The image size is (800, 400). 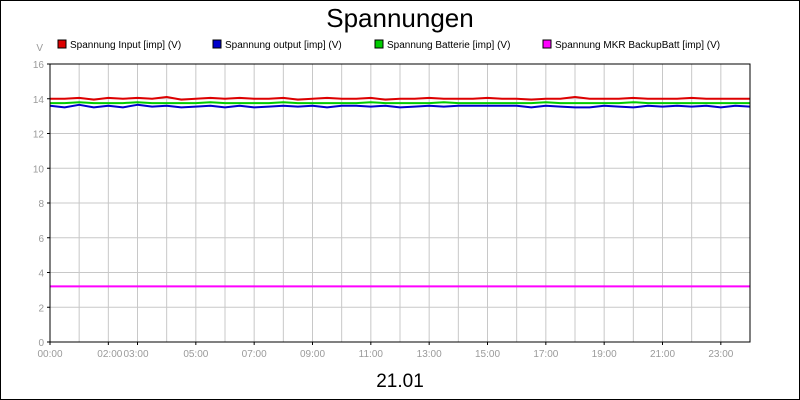 I want to click on y-tick-label: 2, so click(x=41, y=308).